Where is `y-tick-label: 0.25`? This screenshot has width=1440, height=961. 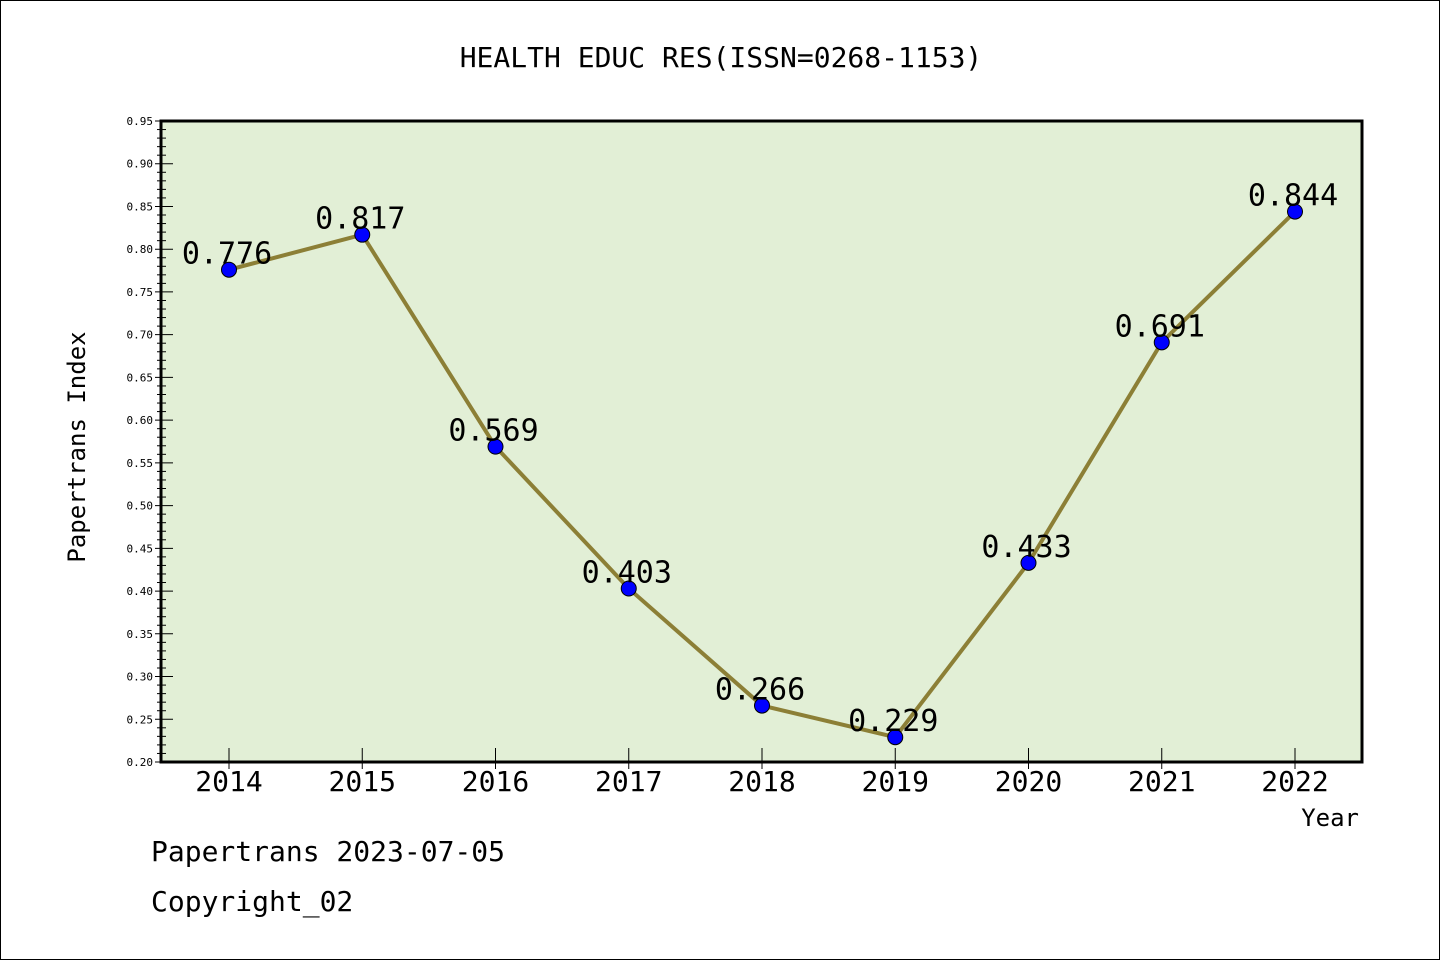
y-tick-label: 0.25 is located at coordinates (140, 719).